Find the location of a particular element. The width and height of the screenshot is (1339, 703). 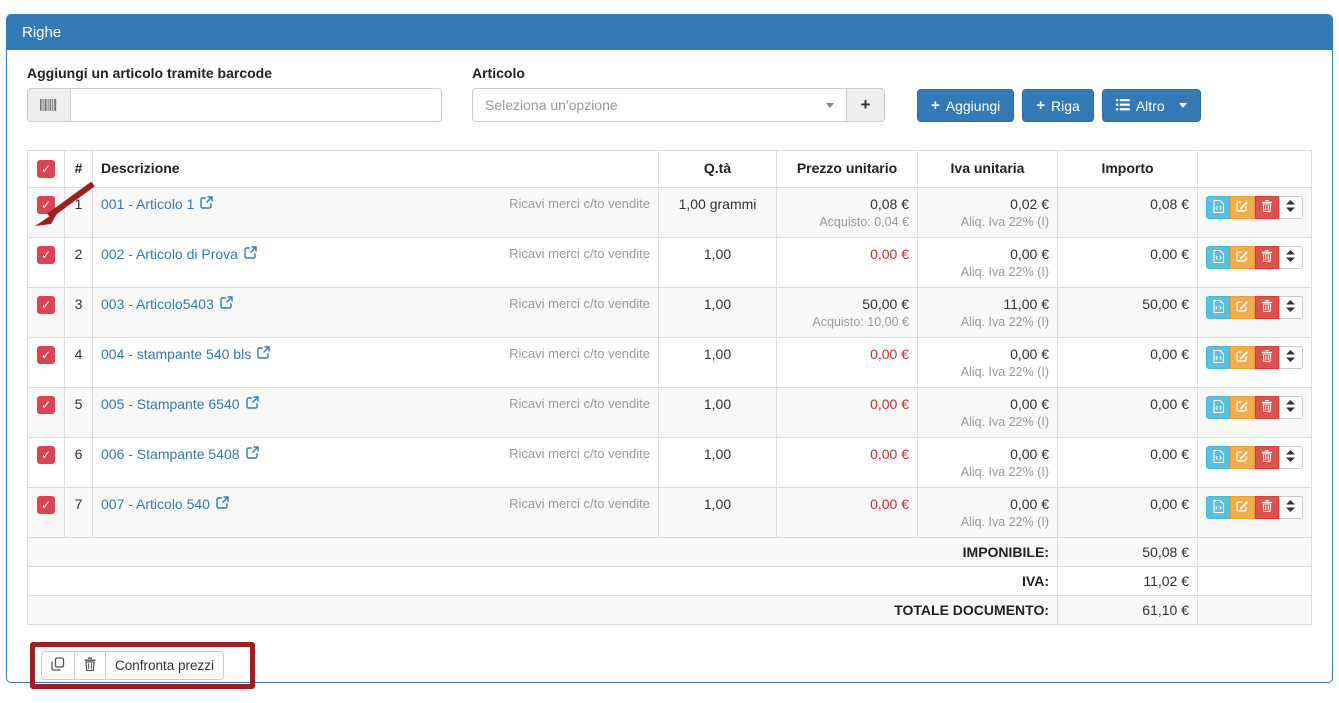

amount-value: 50,00 € is located at coordinates (1128, 313).